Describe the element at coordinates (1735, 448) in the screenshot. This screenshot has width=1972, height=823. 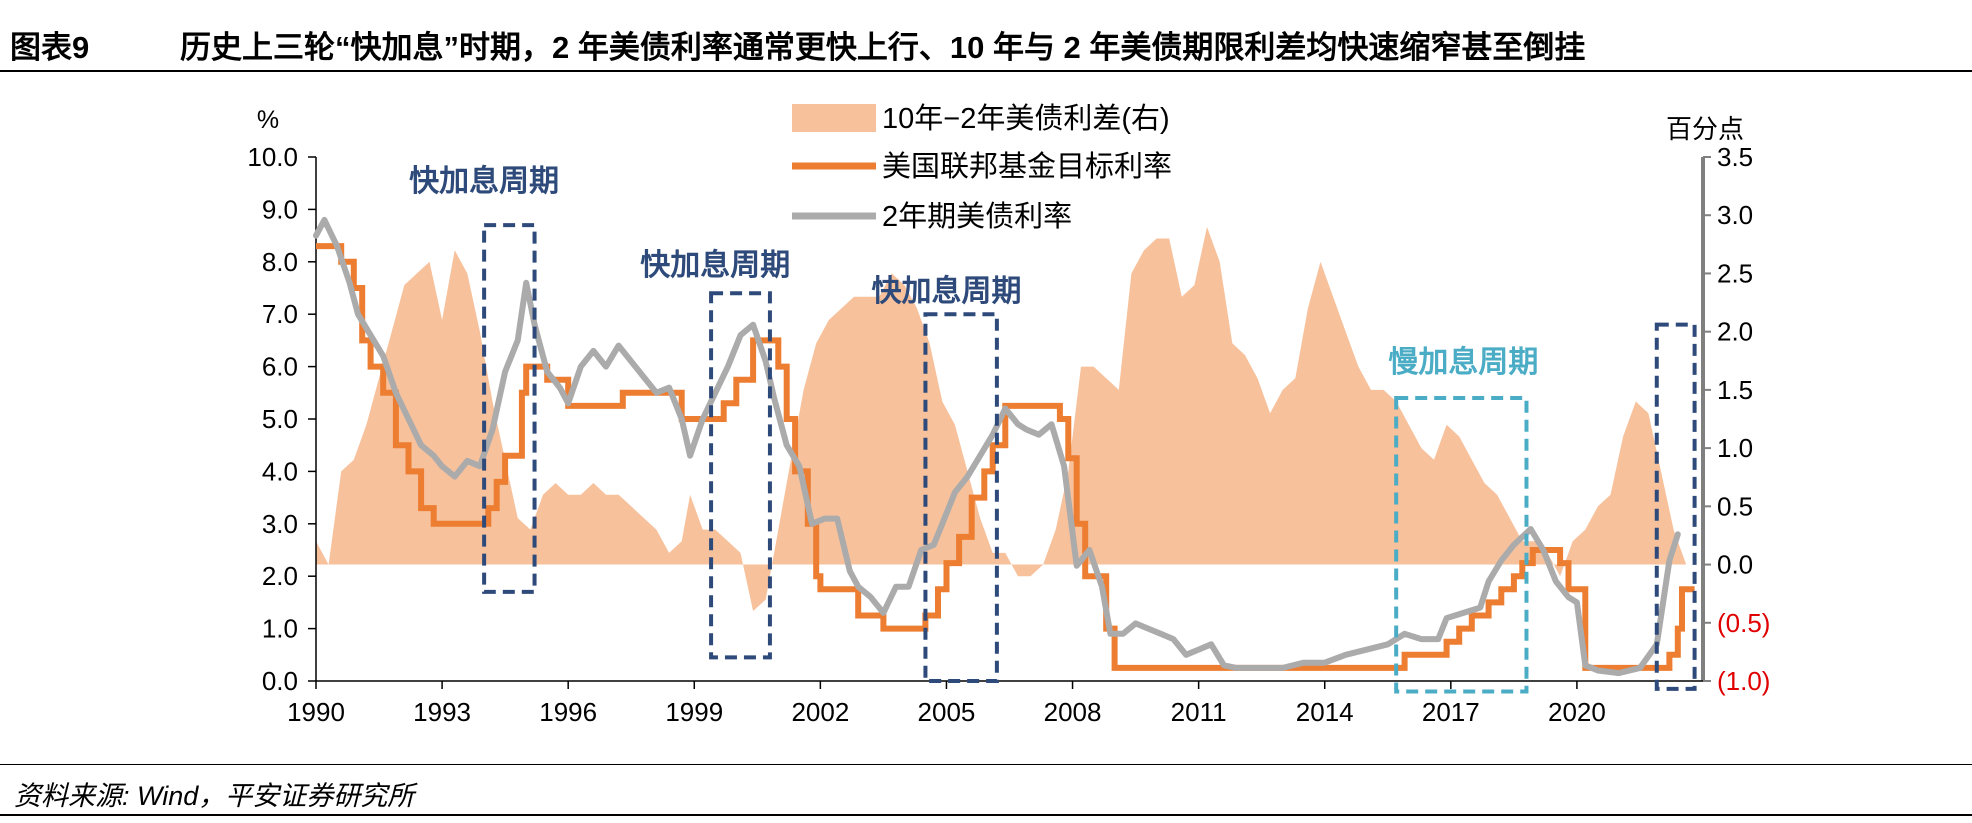
I see `right-y-tick-label: 1.0` at that location.